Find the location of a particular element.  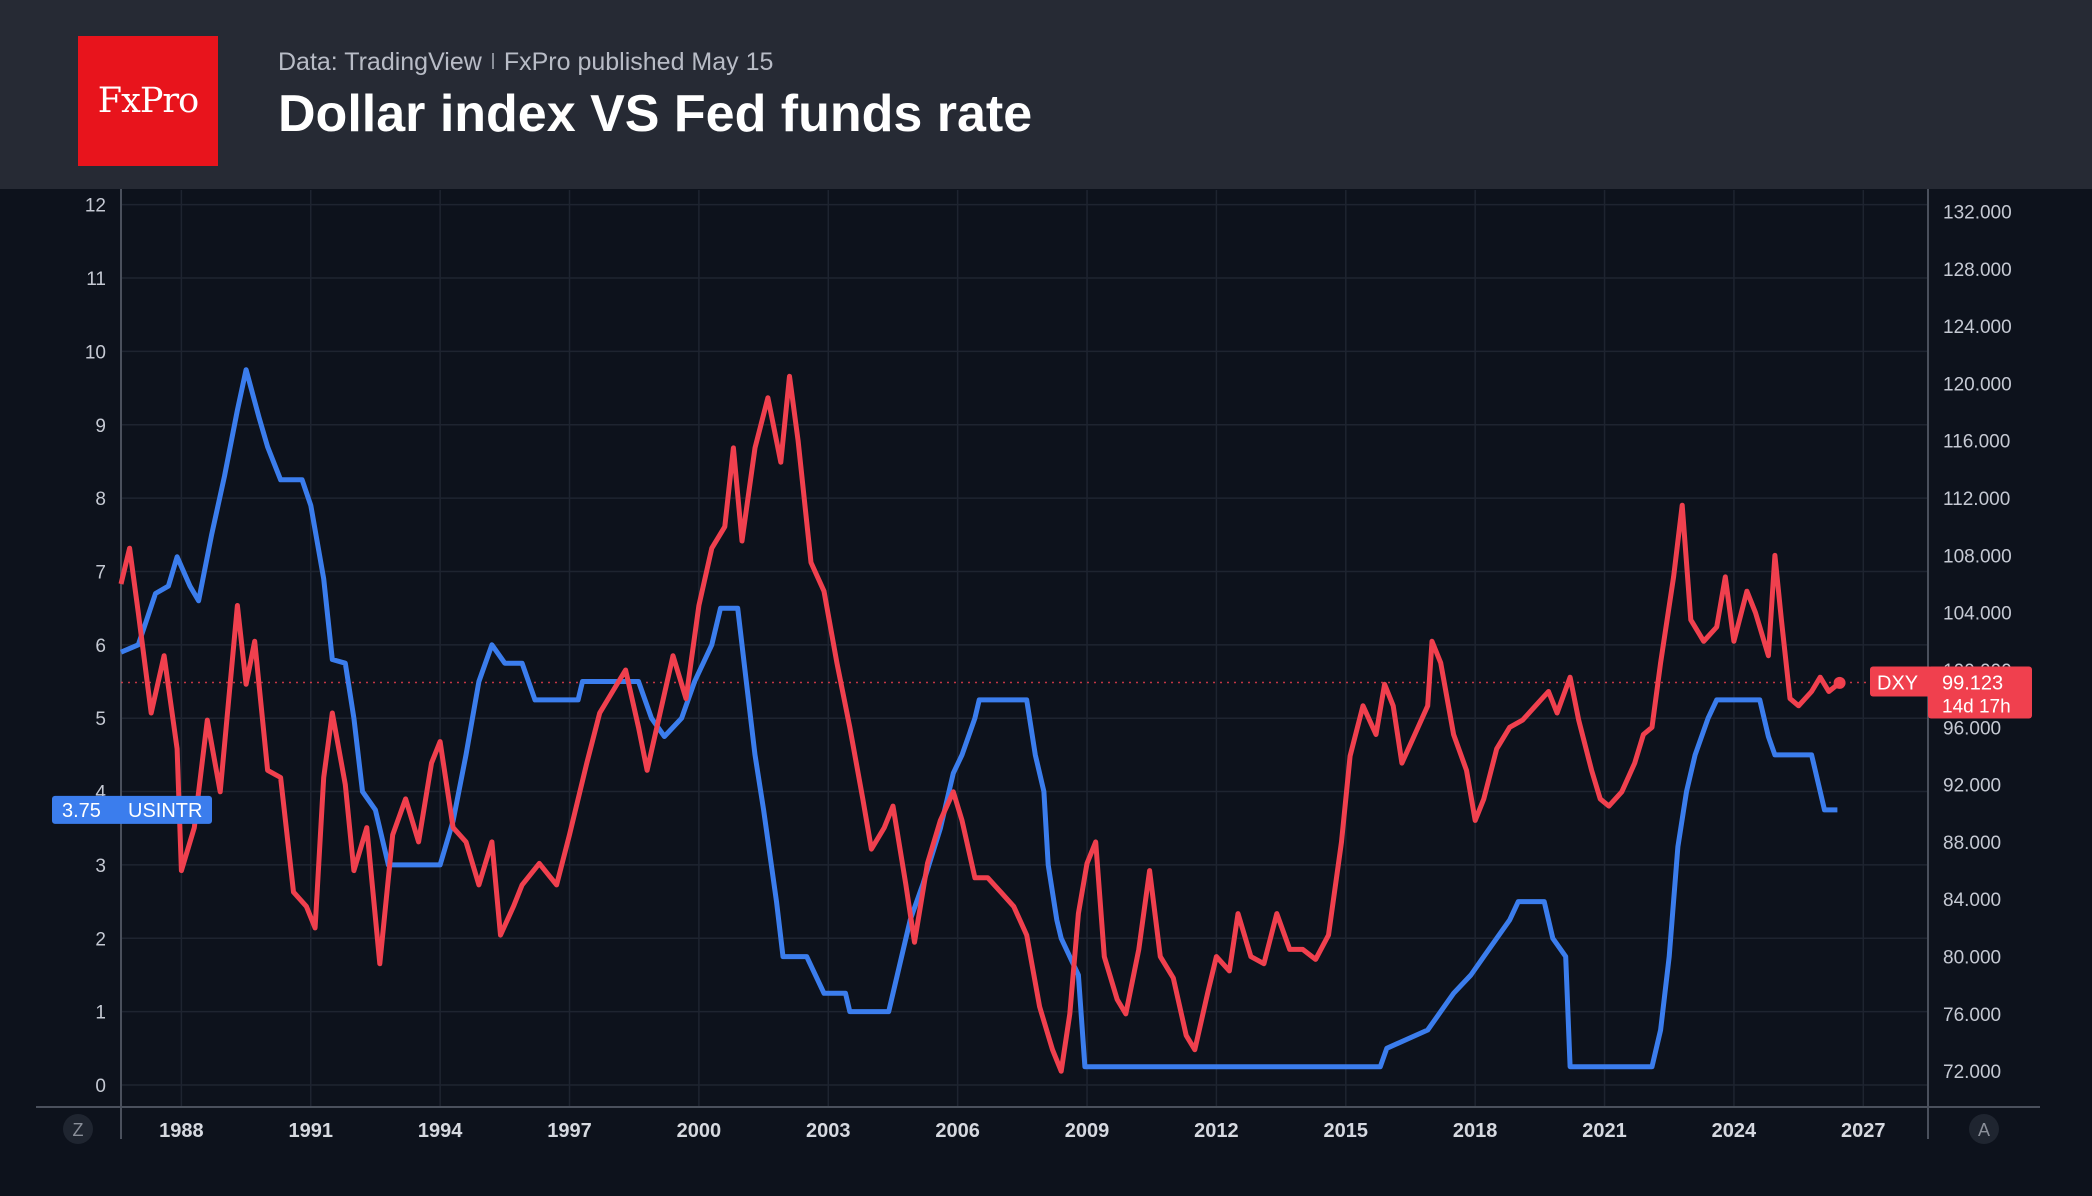

x-axis-tick-label: 1997 is located at coordinates (569, 1131).